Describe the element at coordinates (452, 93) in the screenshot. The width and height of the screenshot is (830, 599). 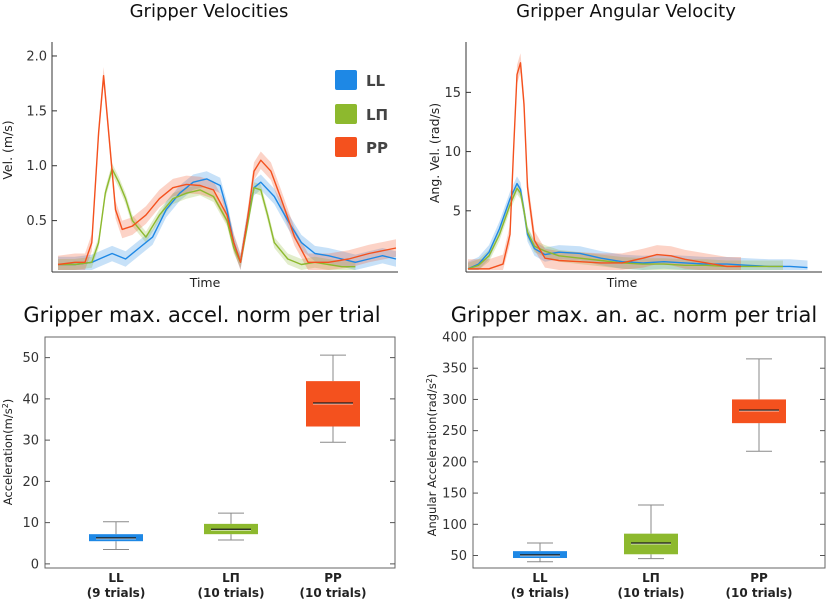
I see `y-tick-label: 15` at that location.